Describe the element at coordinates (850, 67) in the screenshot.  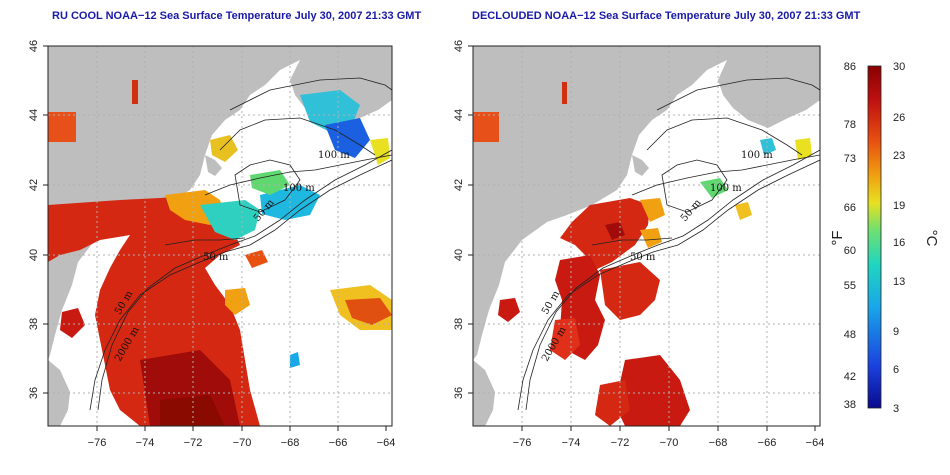
I see `cbar-f-tick: 86` at that location.